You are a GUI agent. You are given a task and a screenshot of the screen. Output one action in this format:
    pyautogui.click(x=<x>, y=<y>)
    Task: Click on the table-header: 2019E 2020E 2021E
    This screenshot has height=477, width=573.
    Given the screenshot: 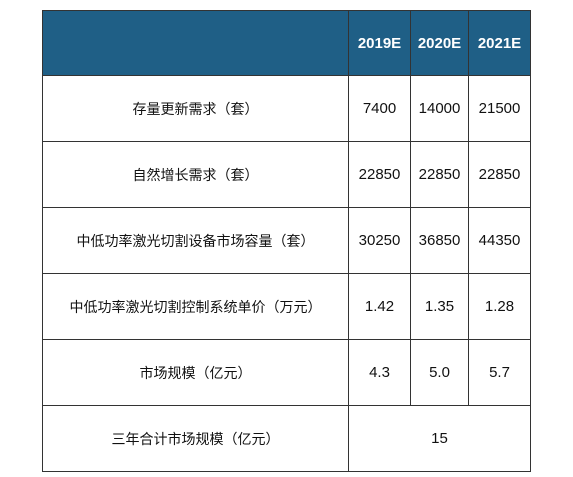 What is the action you would take?
    pyautogui.click(x=286, y=43)
    